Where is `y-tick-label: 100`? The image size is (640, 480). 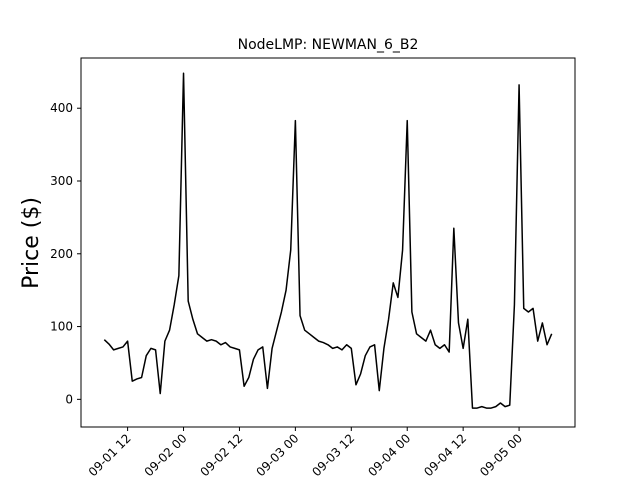
y-tick-label: 100 is located at coordinates (61, 327).